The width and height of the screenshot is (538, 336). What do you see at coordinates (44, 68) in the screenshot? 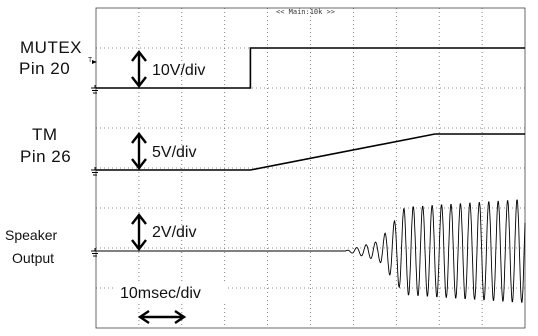
I see `channel1-pin: Pin 20` at bounding box center [44, 68].